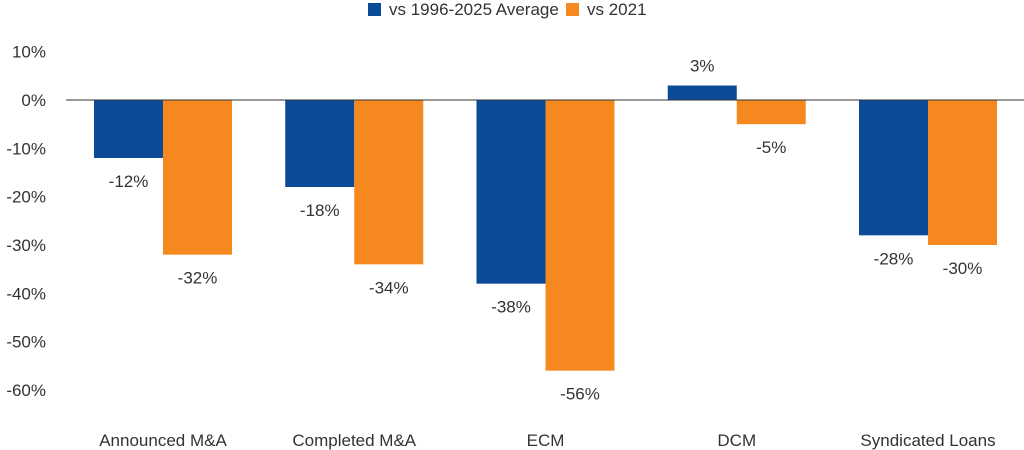 This screenshot has width=1024, height=450. Describe the element at coordinates (129, 181) in the screenshot. I see `data-label: -12%` at that location.